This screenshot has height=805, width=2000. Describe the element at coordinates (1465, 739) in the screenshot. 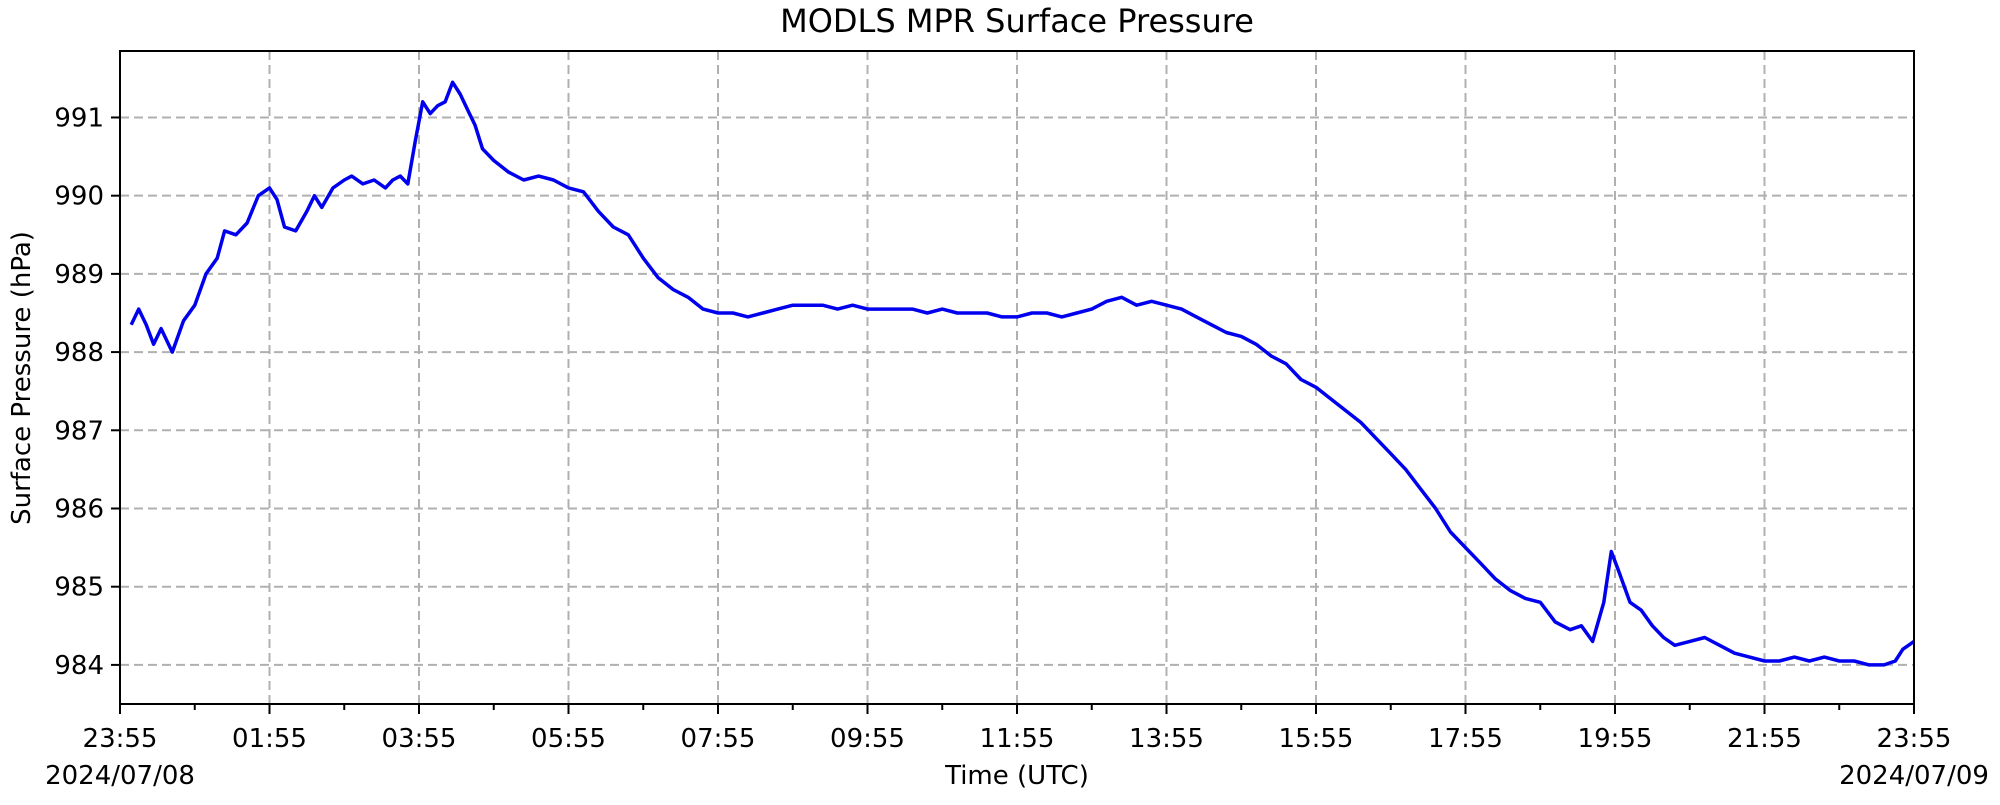

I see `x-tick-label: 17:55` at that location.